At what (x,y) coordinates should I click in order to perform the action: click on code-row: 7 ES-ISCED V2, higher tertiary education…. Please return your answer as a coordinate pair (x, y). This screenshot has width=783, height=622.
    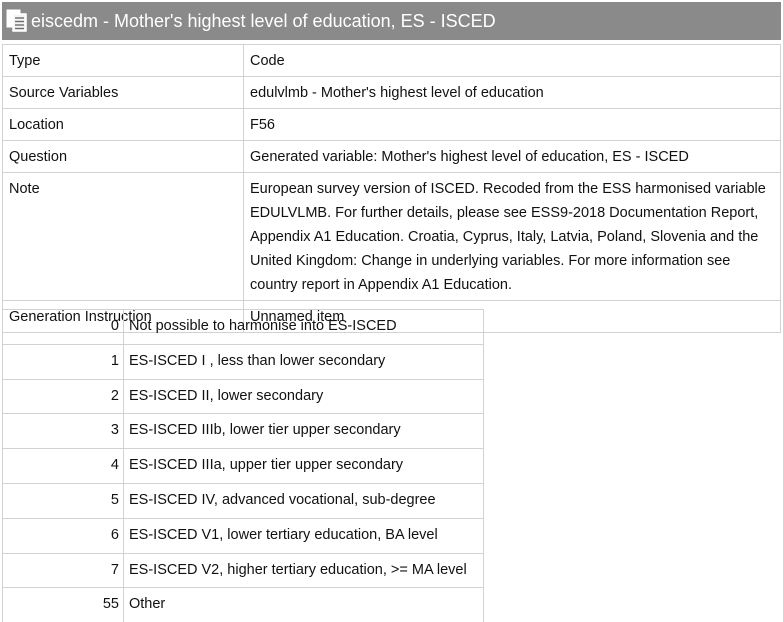
    Looking at the image, I should click on (243, 570).